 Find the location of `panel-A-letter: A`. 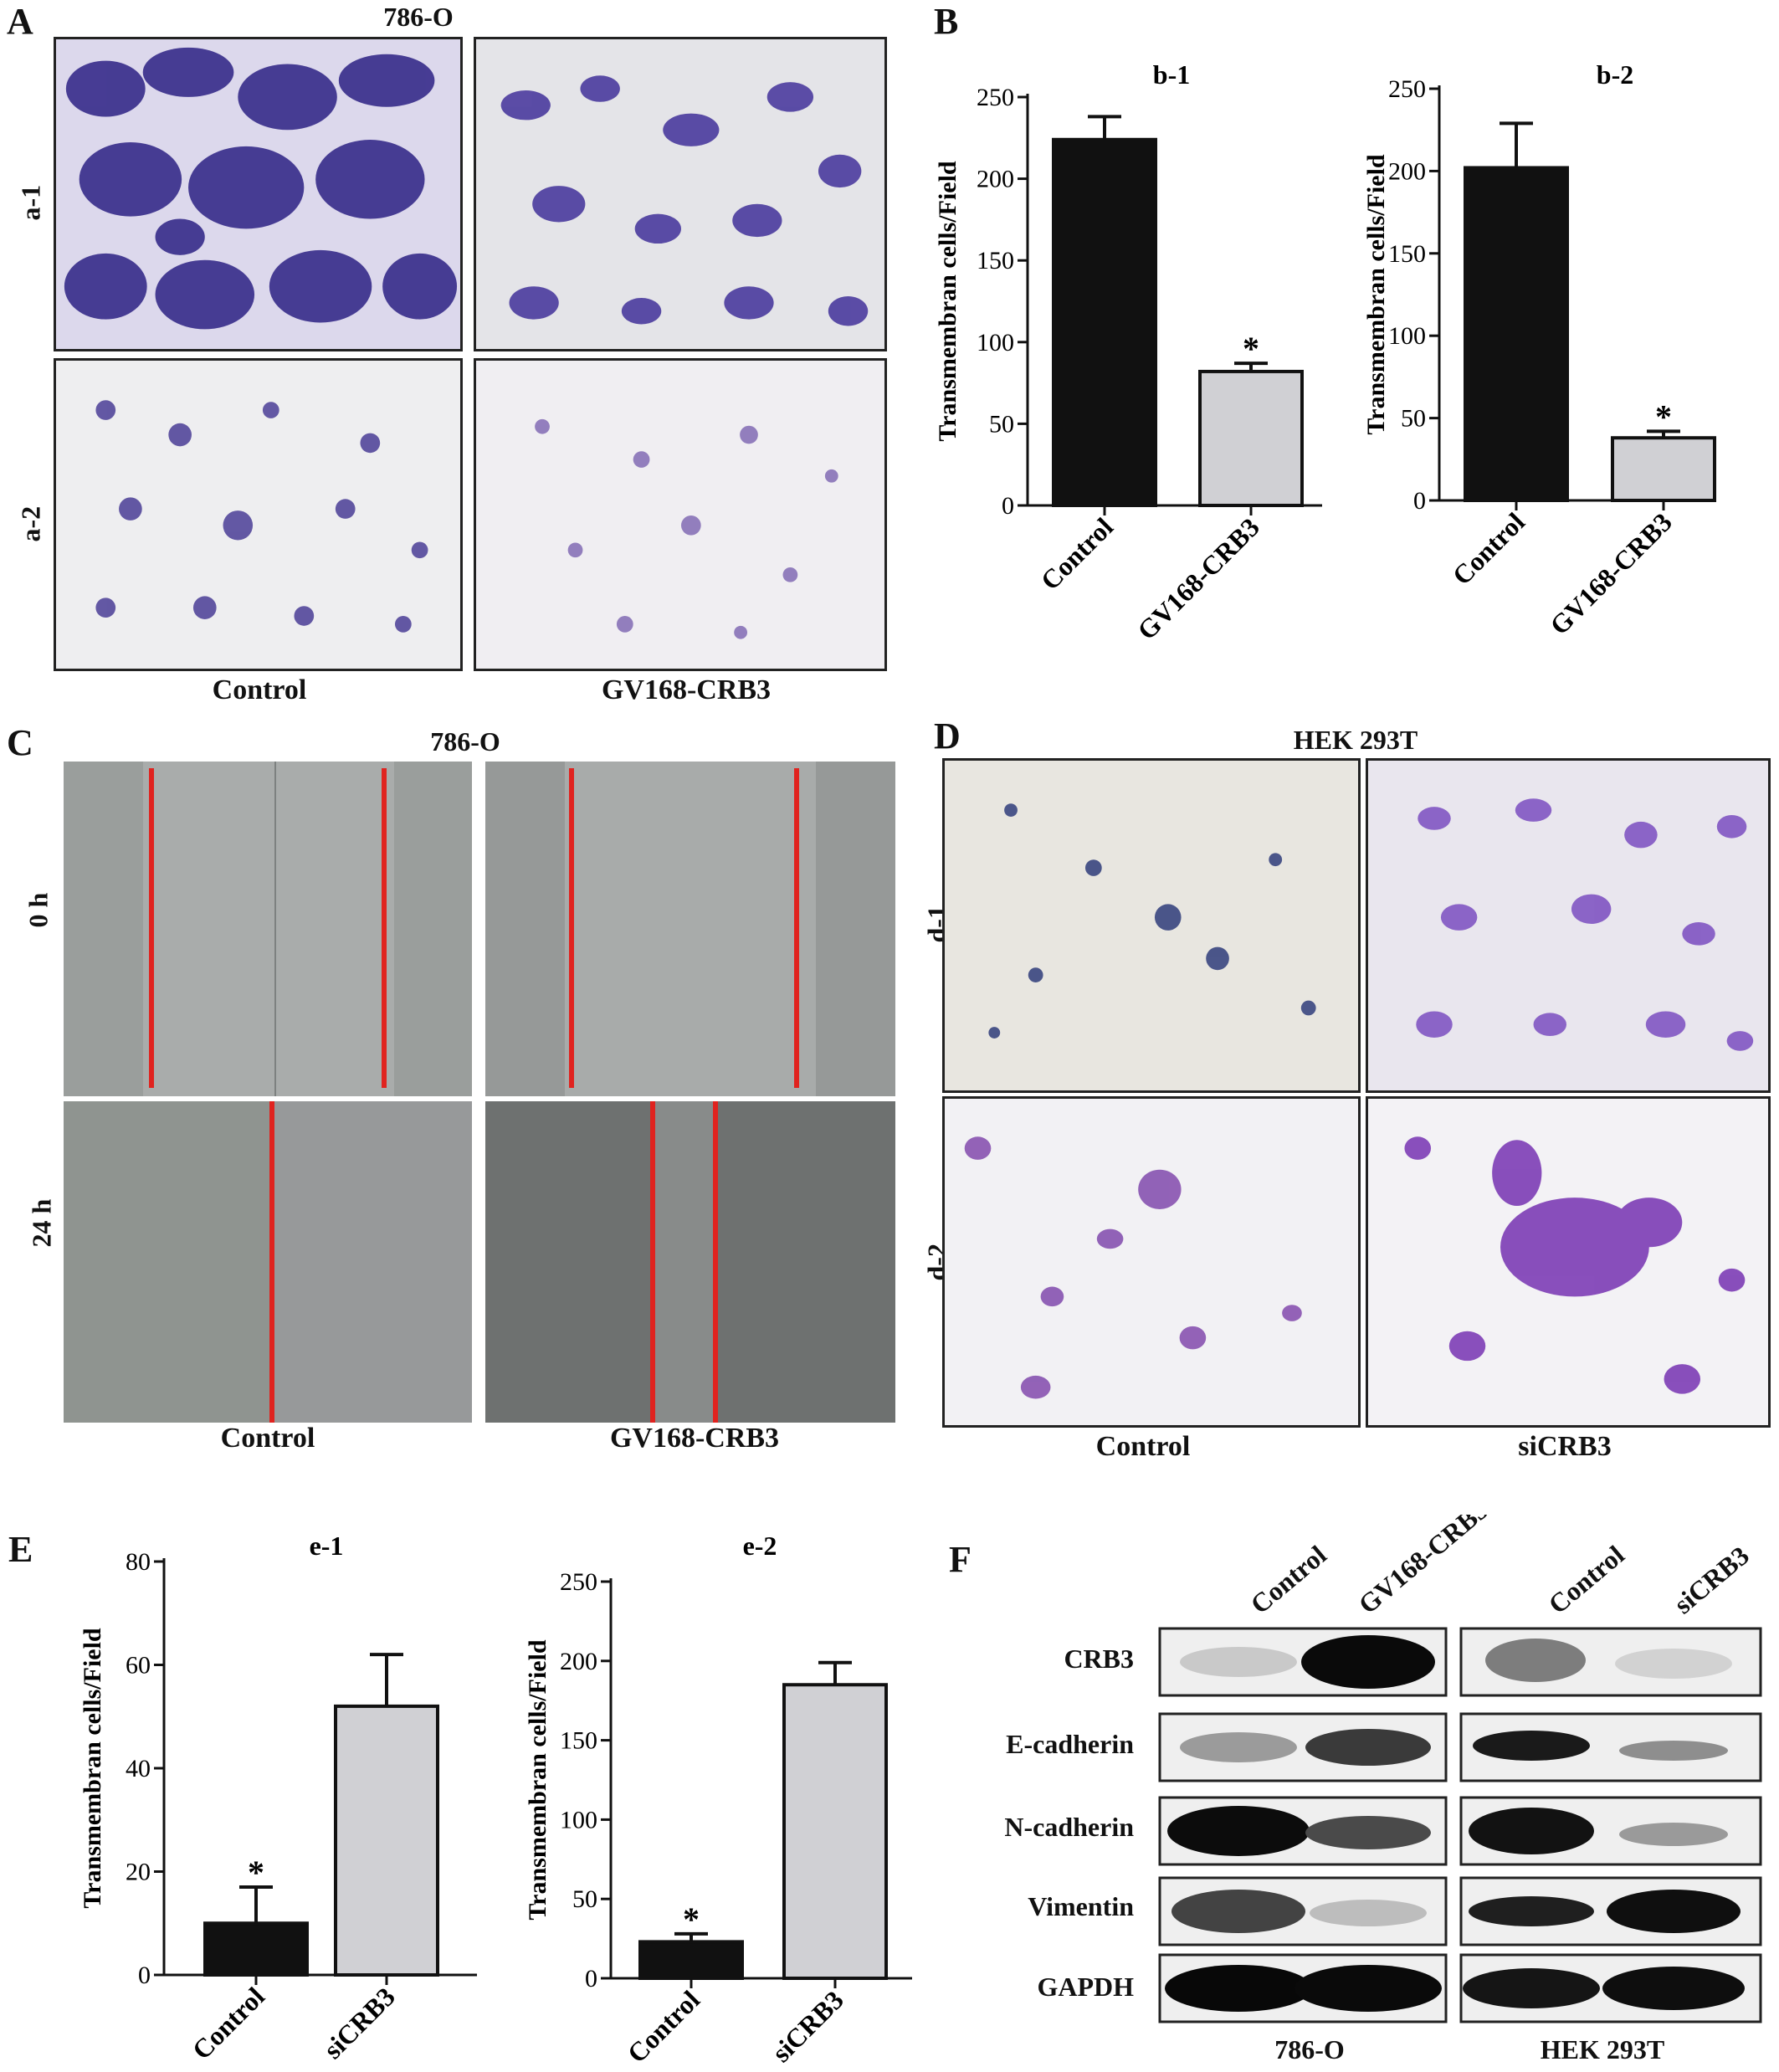

panel-A-letter: A is located at coordinates (20, 21).